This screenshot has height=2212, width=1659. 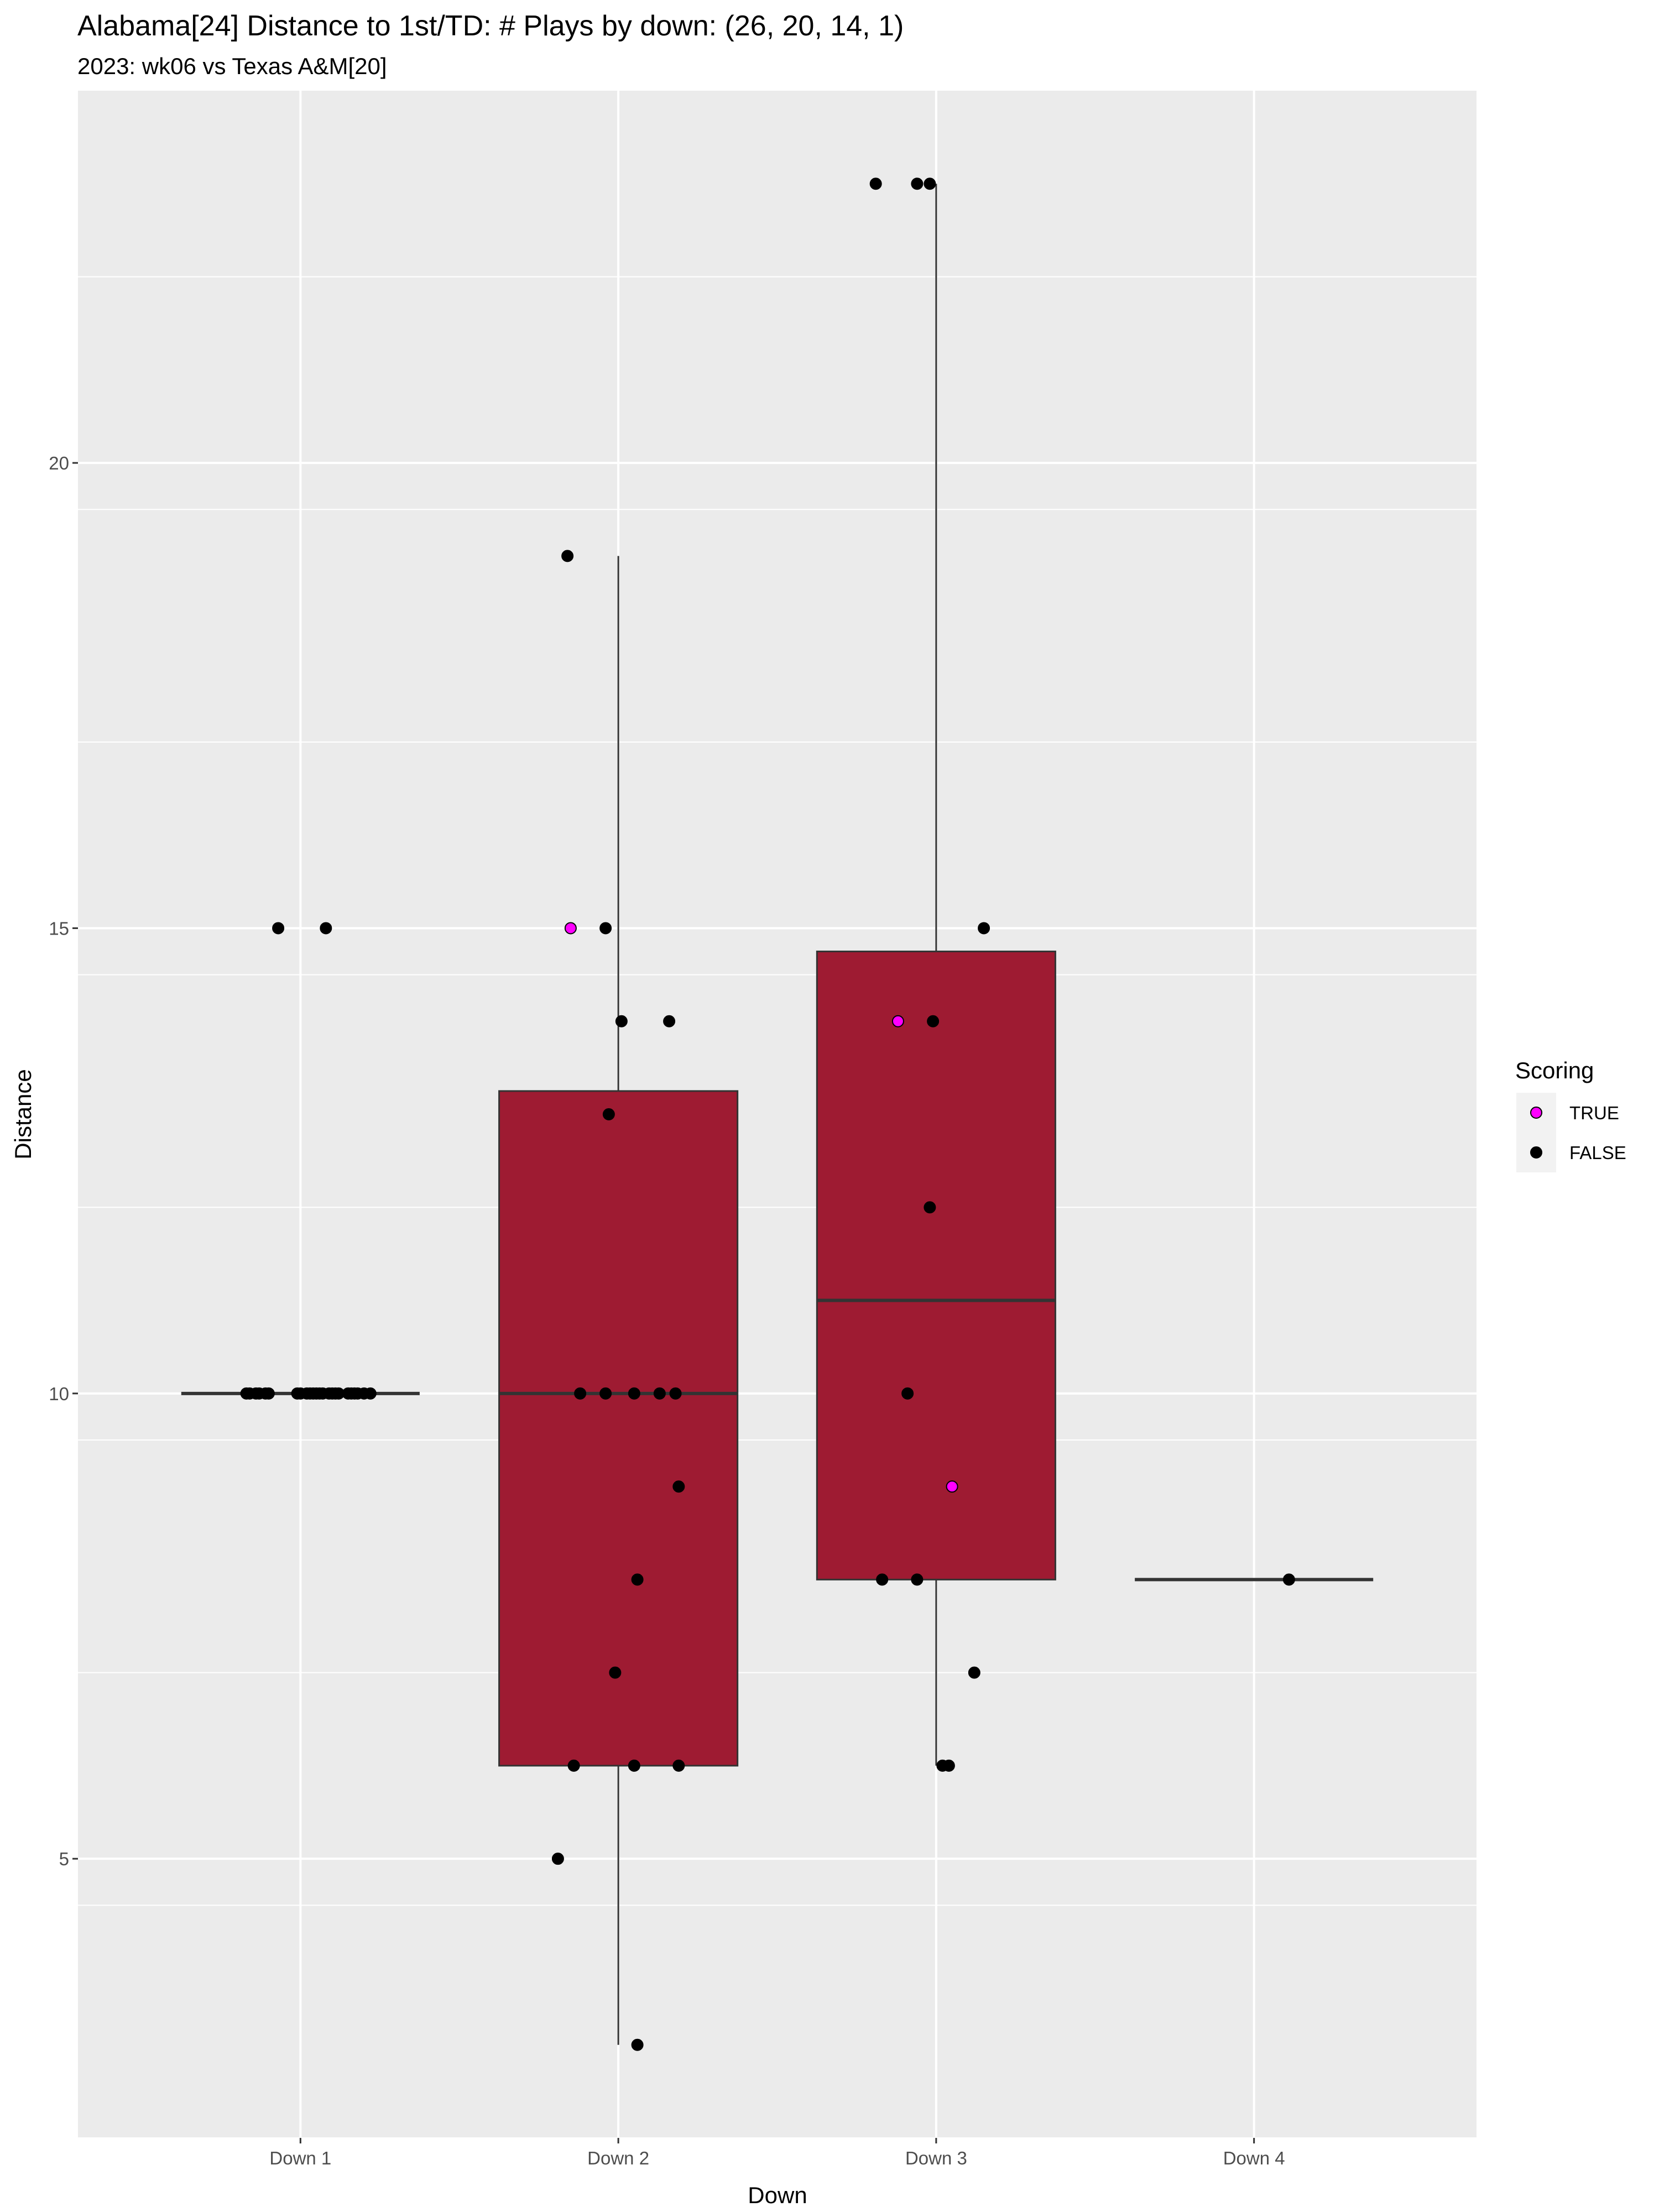 I want to click on legend-key-false, so click(x=1536, y=1152).